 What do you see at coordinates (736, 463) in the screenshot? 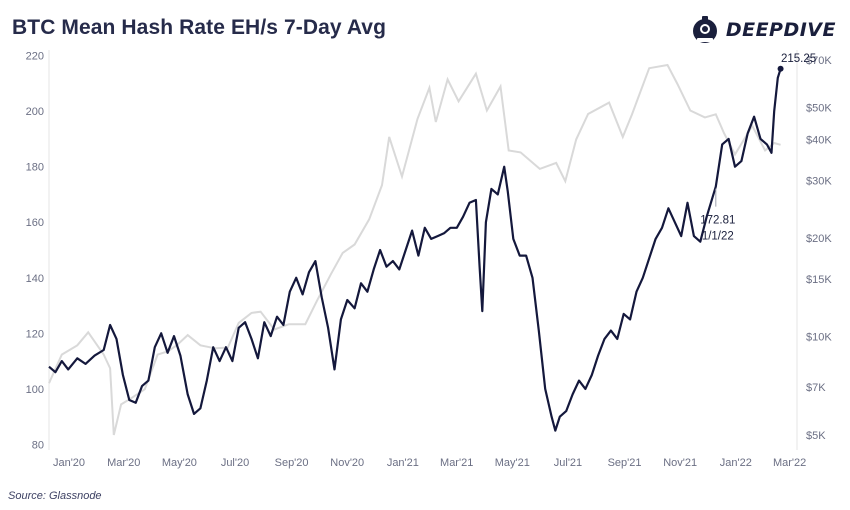
I see `x-tick-label: Jan'22` at bounding box center [736, 463].